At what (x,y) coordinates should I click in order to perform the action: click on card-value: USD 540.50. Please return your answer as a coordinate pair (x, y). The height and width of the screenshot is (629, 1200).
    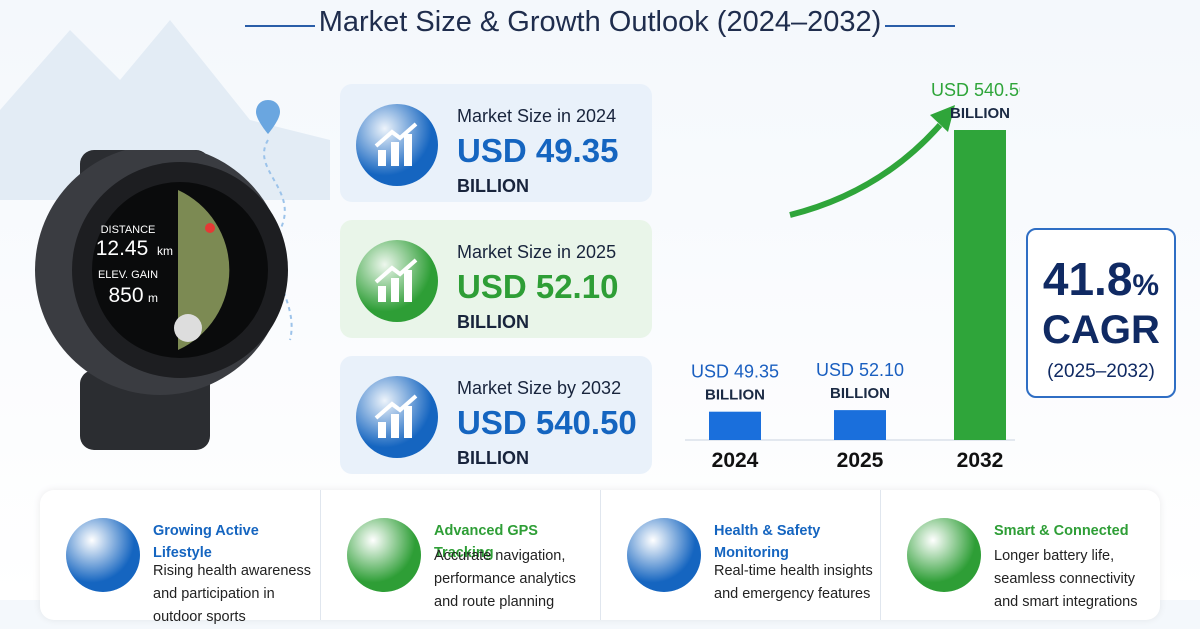
    Looking at the image, I should click on (547, 422).